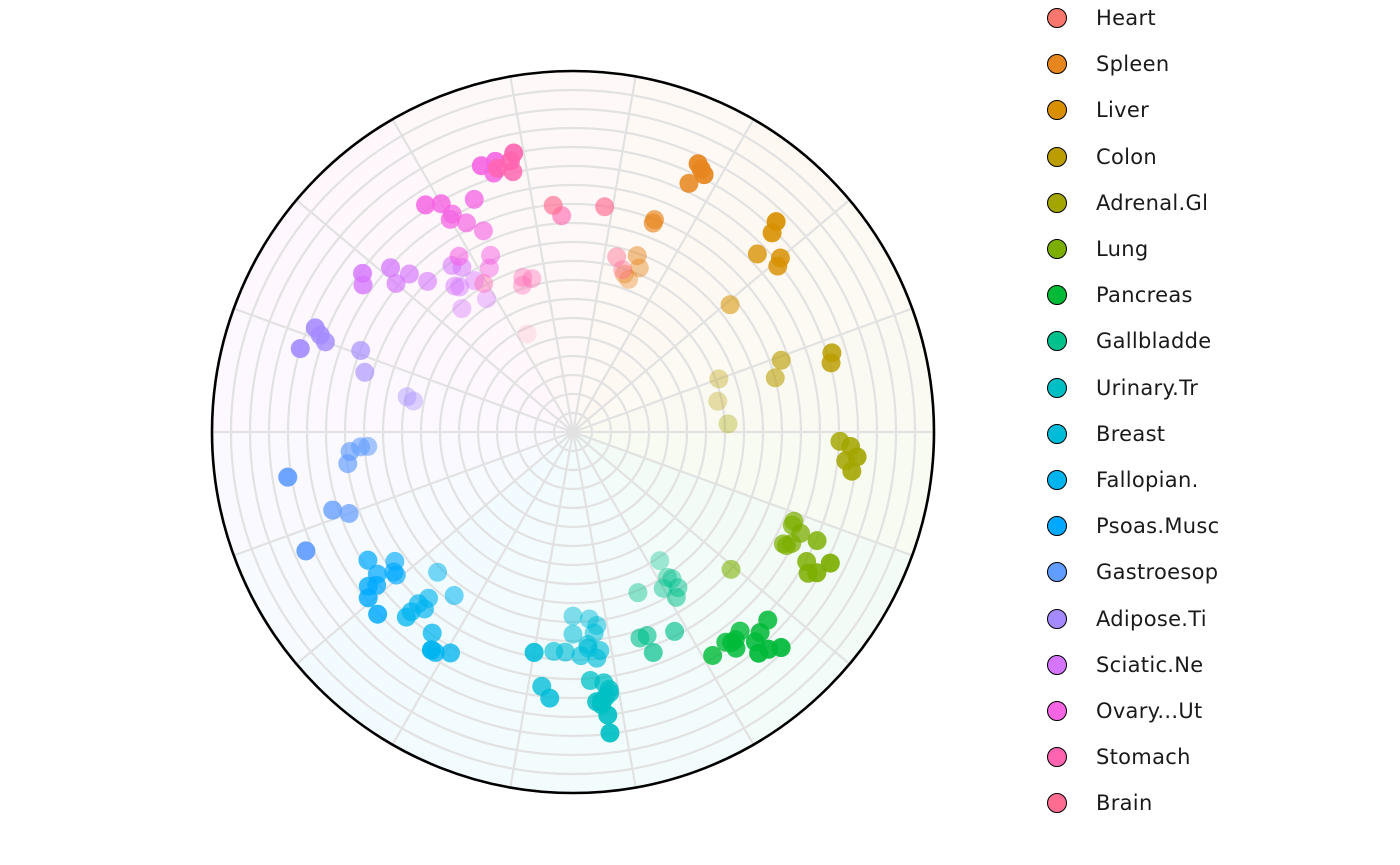 The image size is (1400, 865). Describe the element at coordinates (1097, 157) in the screenshot. I see `legend-item: Colon` at that location.